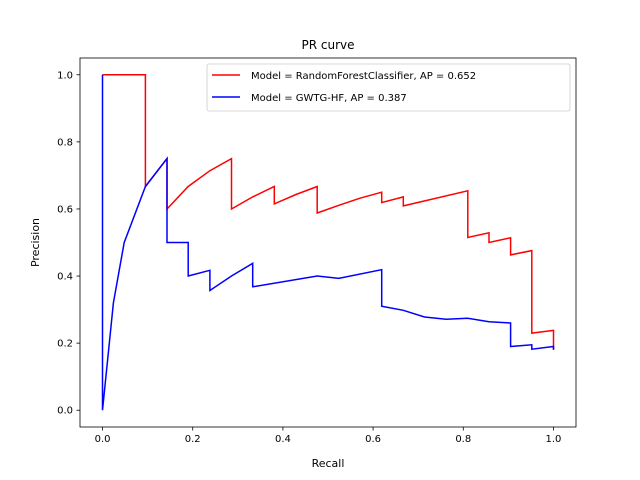 Image resolution: width=640 pixels, height=480 pixels. I want to click on y-tick-label: 0.6, so click(65, 209).